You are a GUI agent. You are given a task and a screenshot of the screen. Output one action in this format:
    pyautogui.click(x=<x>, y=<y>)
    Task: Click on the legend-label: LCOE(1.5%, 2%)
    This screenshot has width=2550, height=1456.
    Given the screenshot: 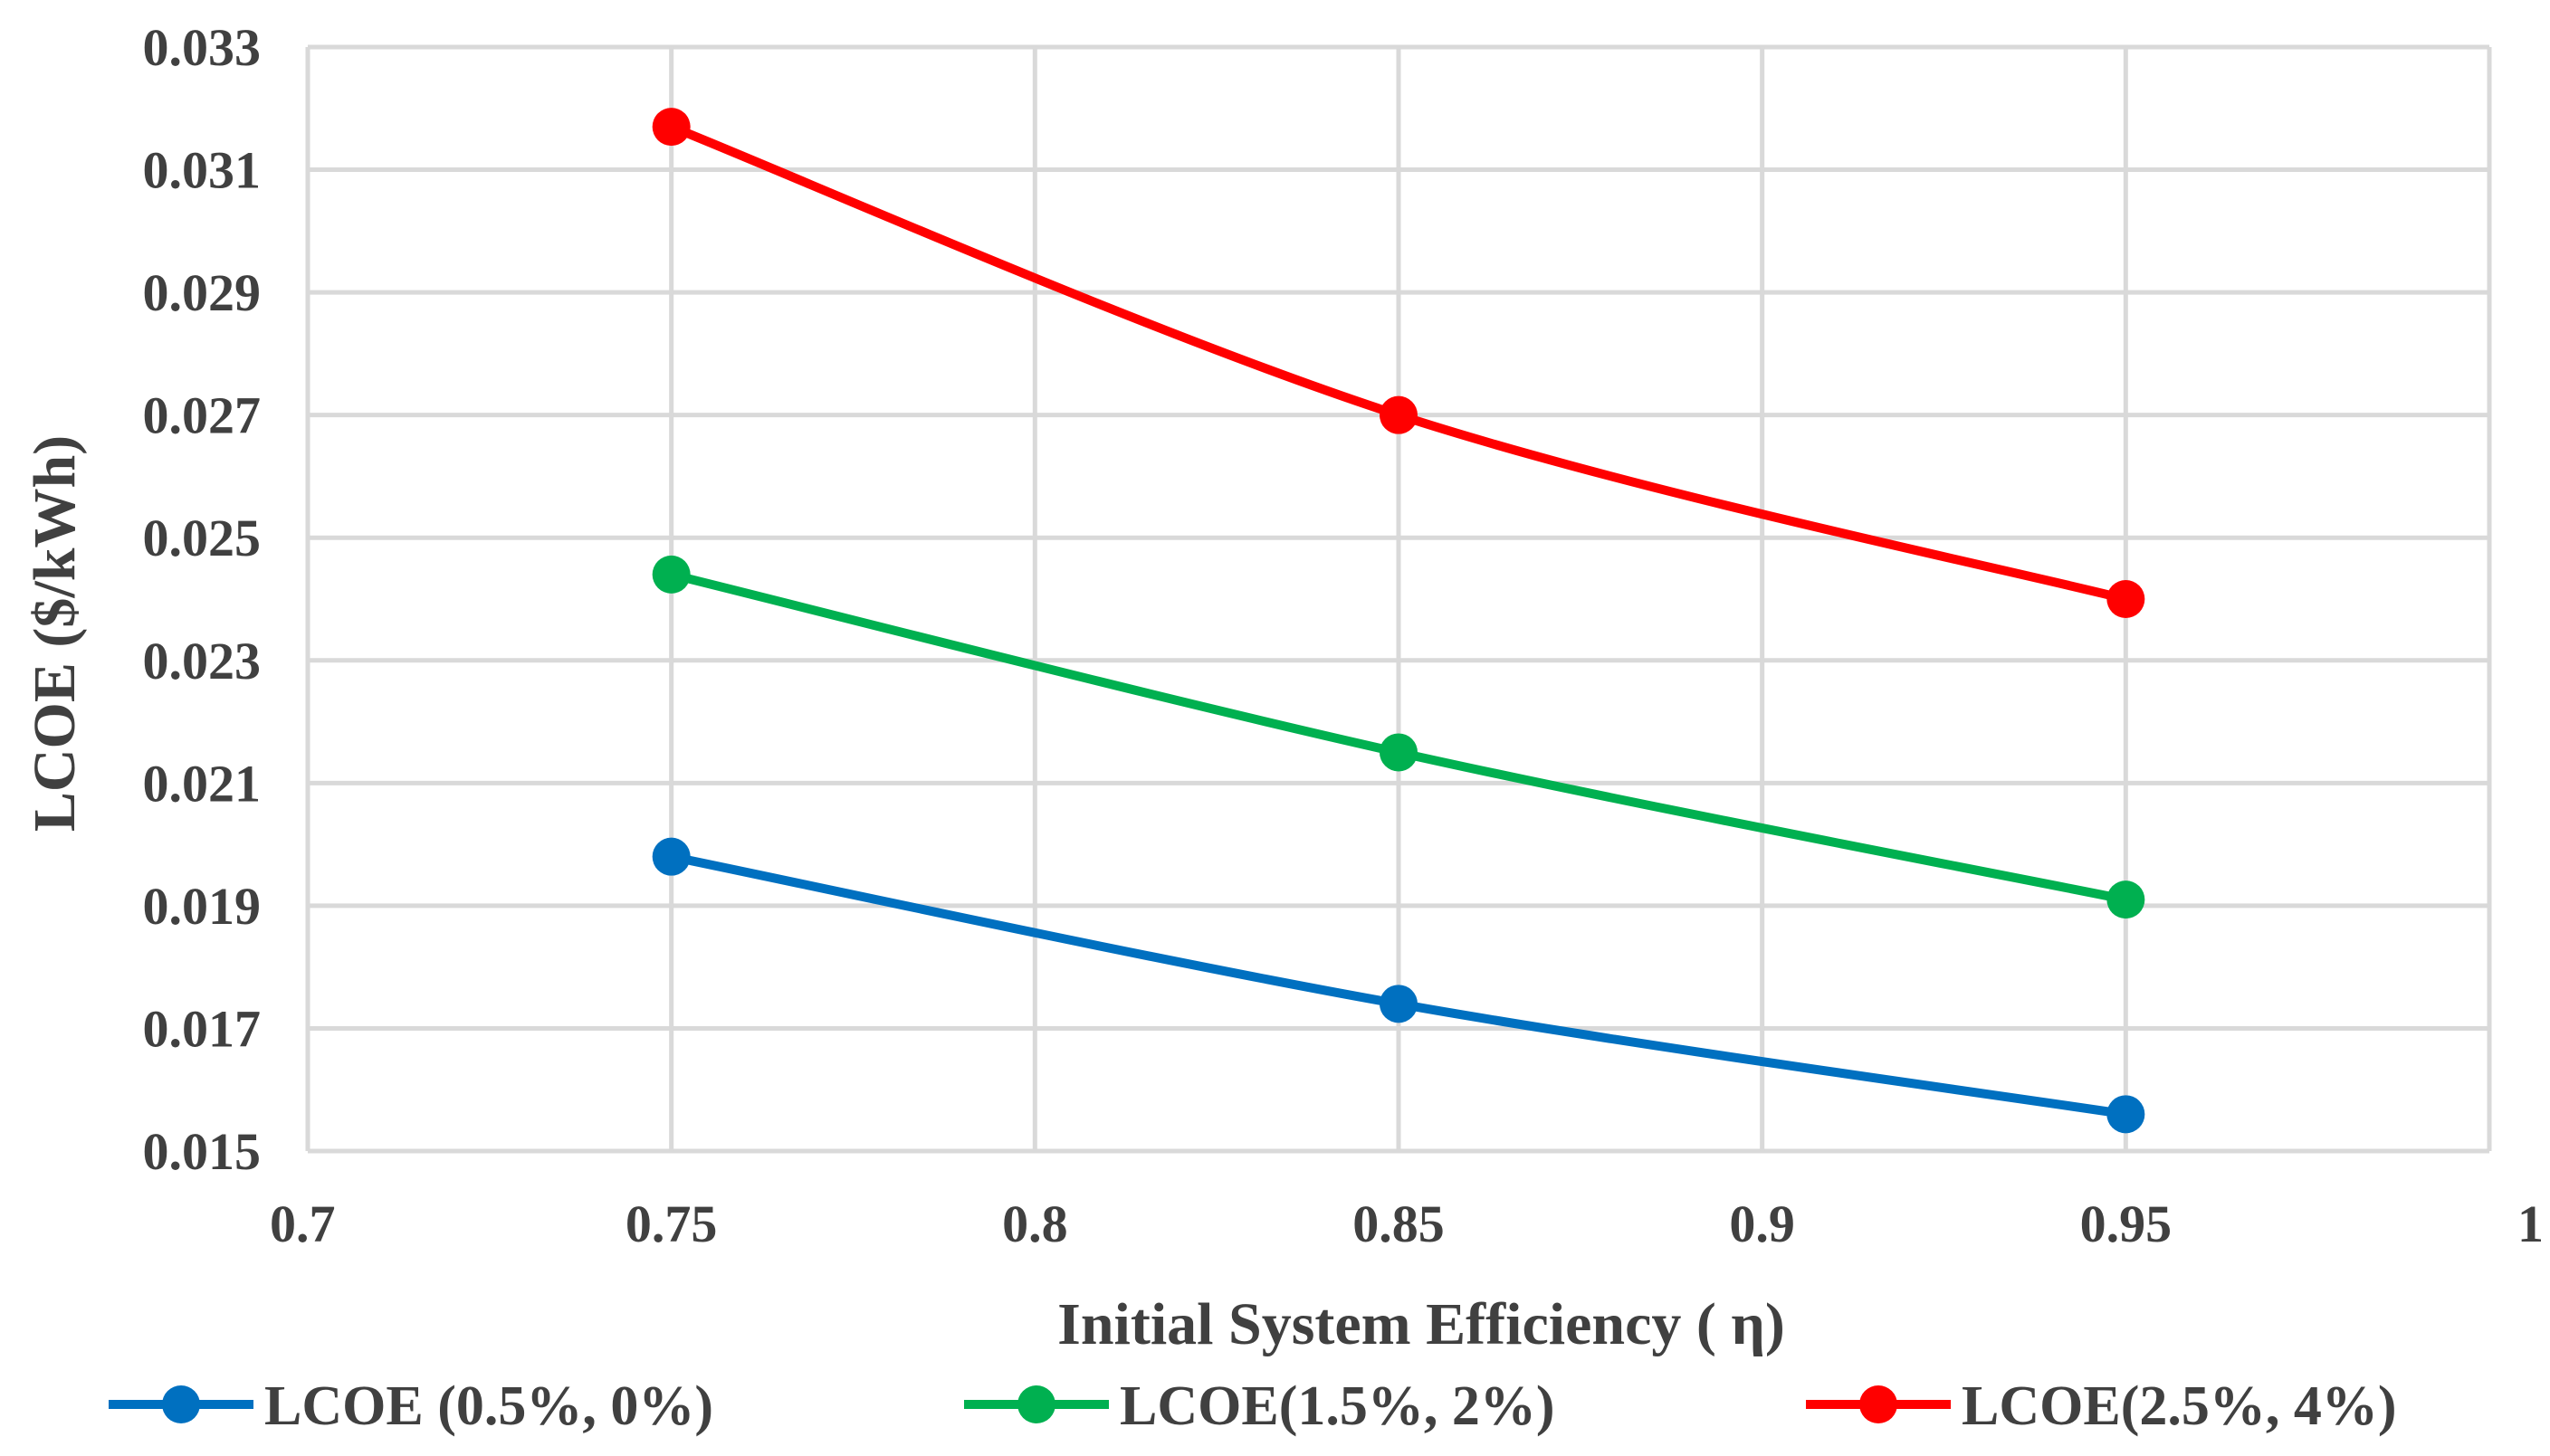 What is the action you would take?
    pyautogui.click(x=1337, y=1406)
    